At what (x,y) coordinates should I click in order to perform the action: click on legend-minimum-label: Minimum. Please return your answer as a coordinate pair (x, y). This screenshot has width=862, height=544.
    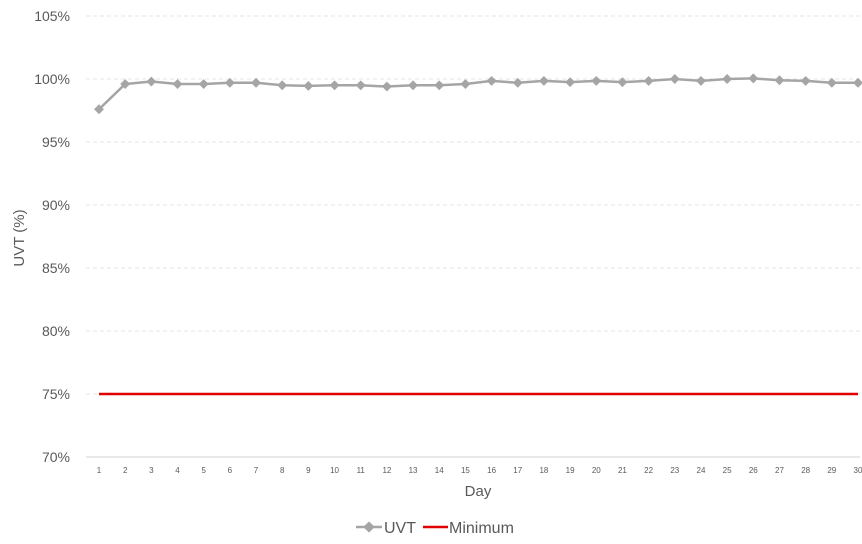
    Looking at the image, I should click on (481, 528).